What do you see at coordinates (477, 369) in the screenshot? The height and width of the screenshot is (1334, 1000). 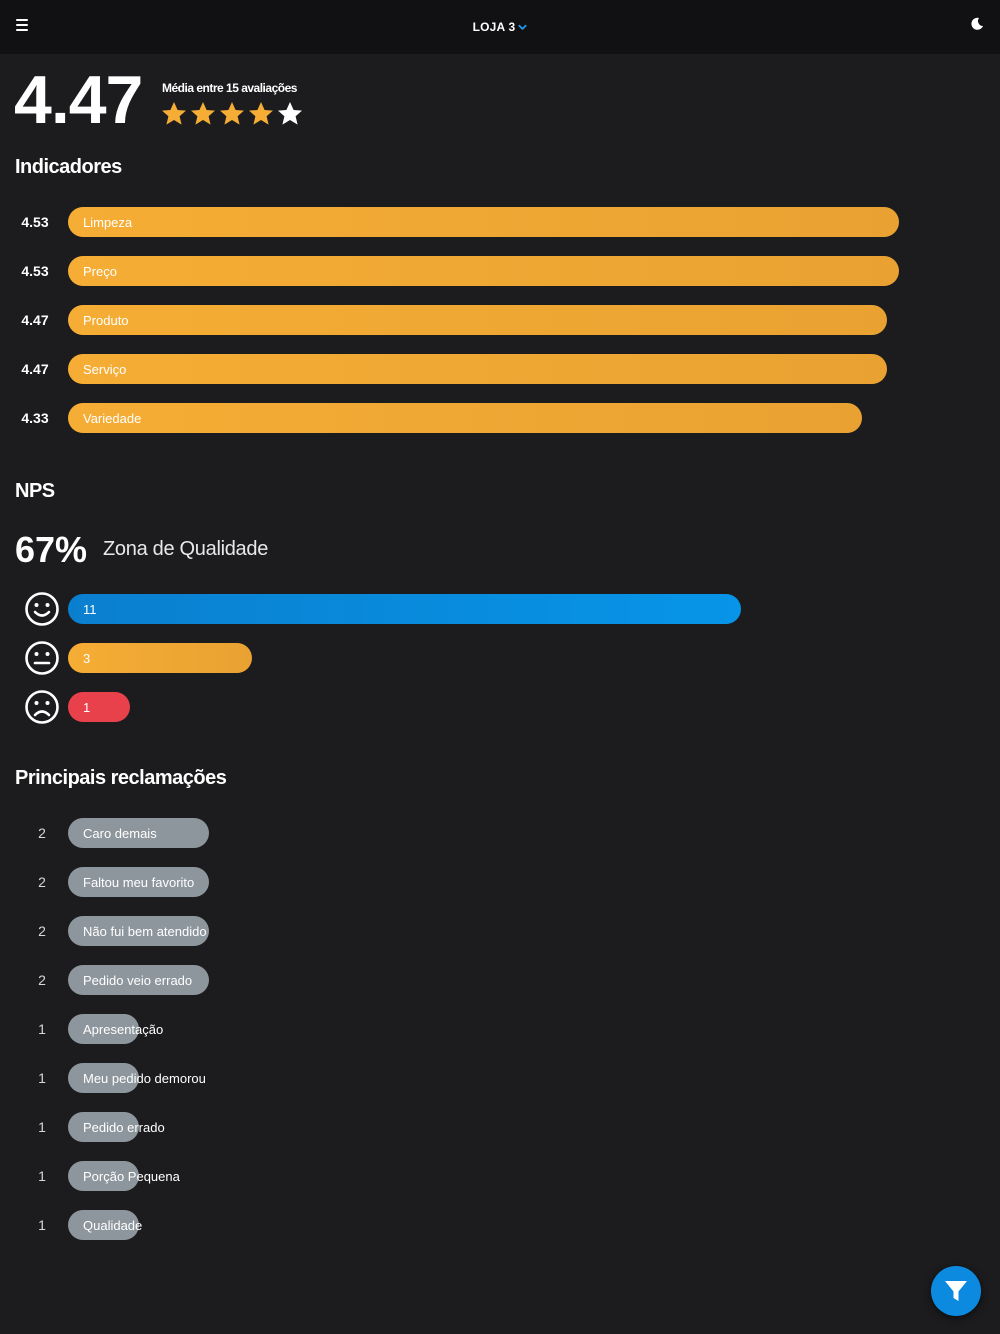 I see `indicator-bar: Serviço` at bounding box center [477, 369].